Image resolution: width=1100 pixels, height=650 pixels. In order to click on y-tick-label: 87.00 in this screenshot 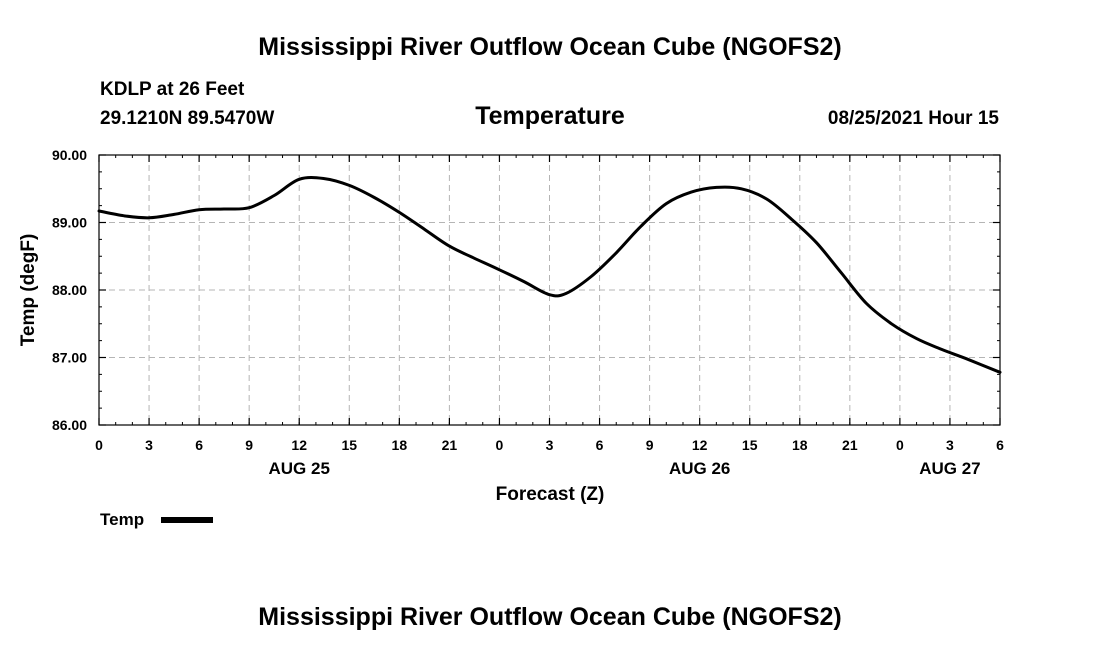, I will do `click(69, 358)`.